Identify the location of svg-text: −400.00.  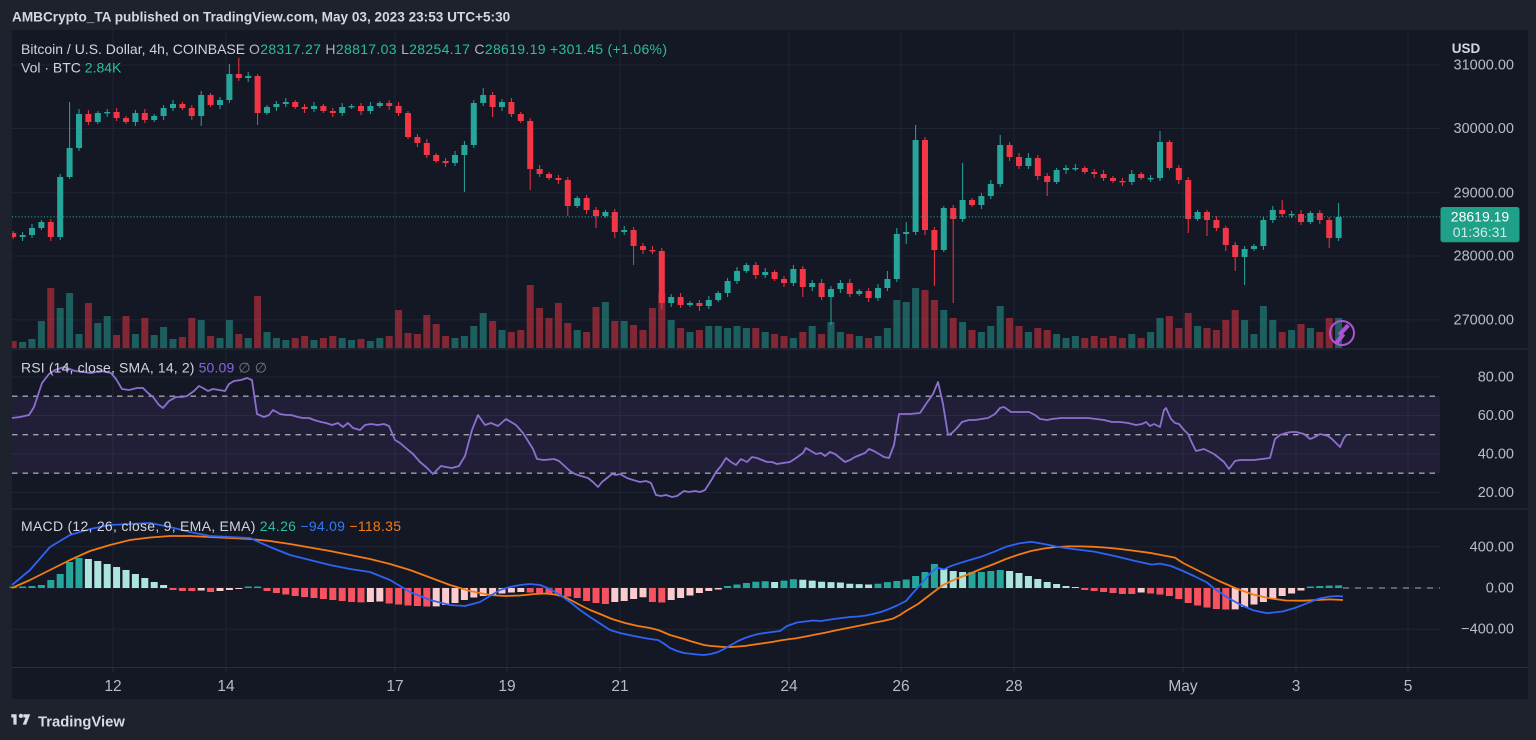
(1487, 630).